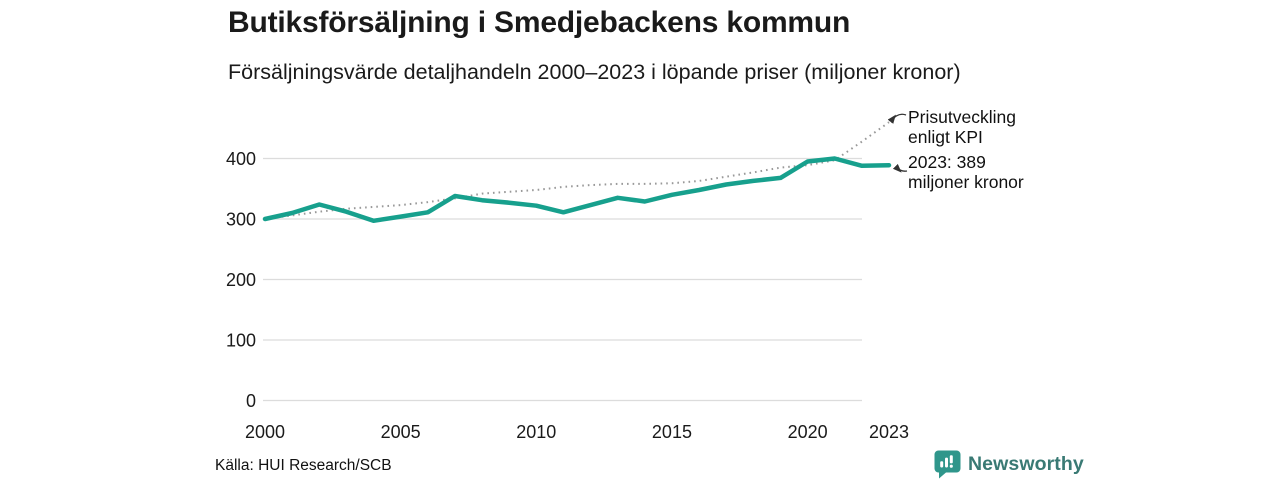 Image resolution: width=1280 pixels, height=480 pixels. Describe the element at coordinates (808, 432) in the screenshot. I see `x-tick-2020: 2020` at that location.